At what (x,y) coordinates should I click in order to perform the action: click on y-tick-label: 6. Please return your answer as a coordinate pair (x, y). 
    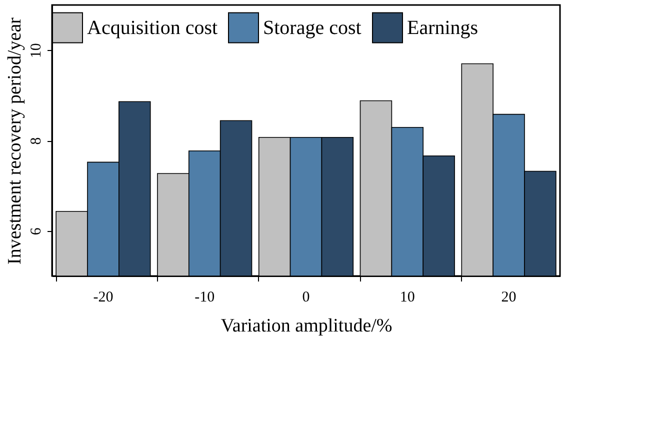
    Looking at the image, I should click on (36, 231).